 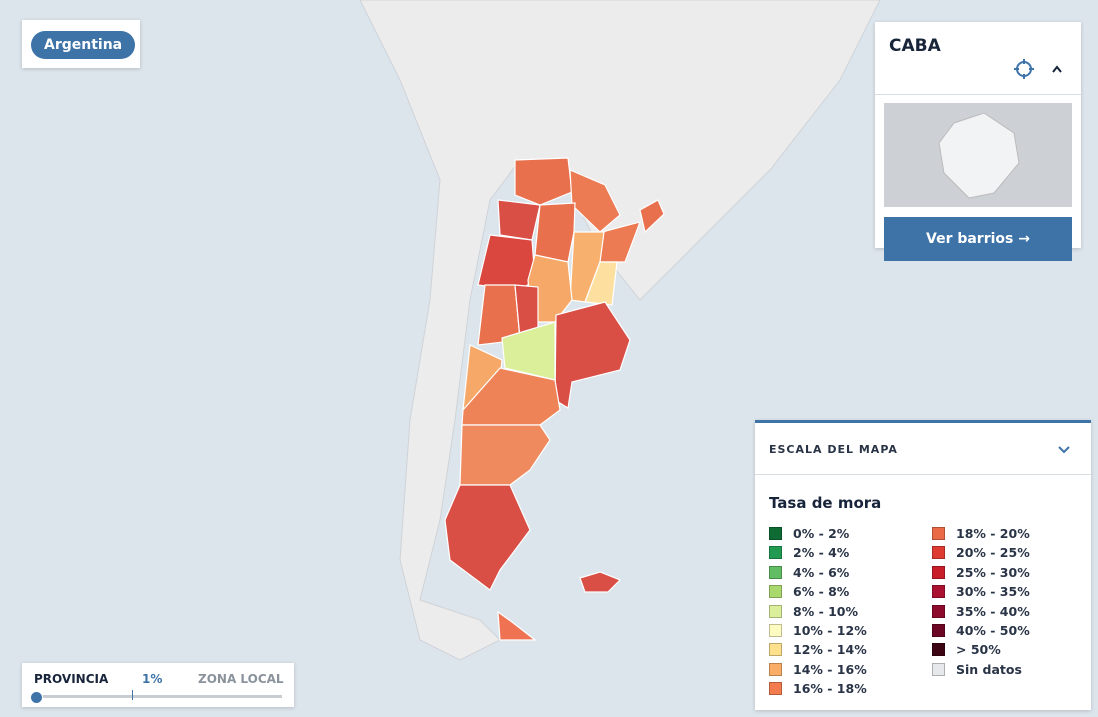 What do you see at coordinates (71, 679) in the screenshot?
I see `slider-left-label: PROVINCIA` at bounding box center [71, 679].